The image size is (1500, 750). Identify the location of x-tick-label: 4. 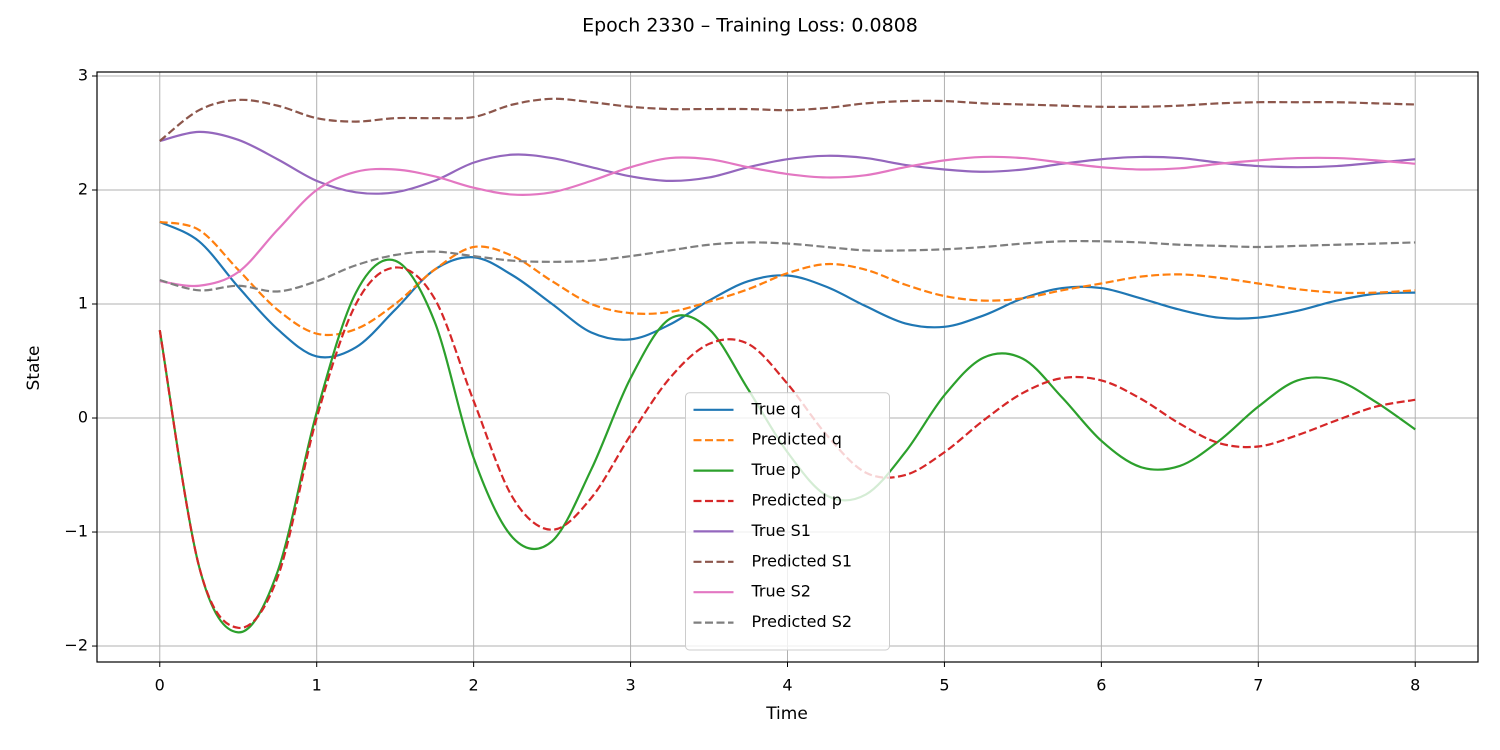
(787, 685).